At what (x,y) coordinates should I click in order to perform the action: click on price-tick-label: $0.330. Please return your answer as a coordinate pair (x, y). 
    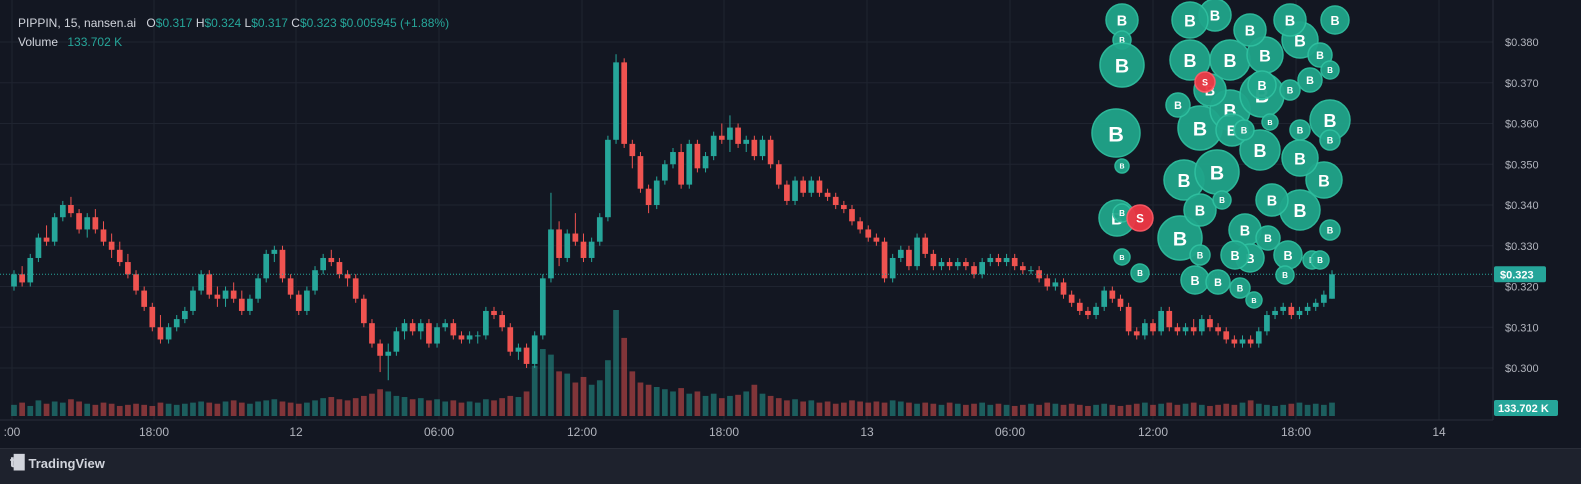
    Looking at the image, I should click on (1522, 247).